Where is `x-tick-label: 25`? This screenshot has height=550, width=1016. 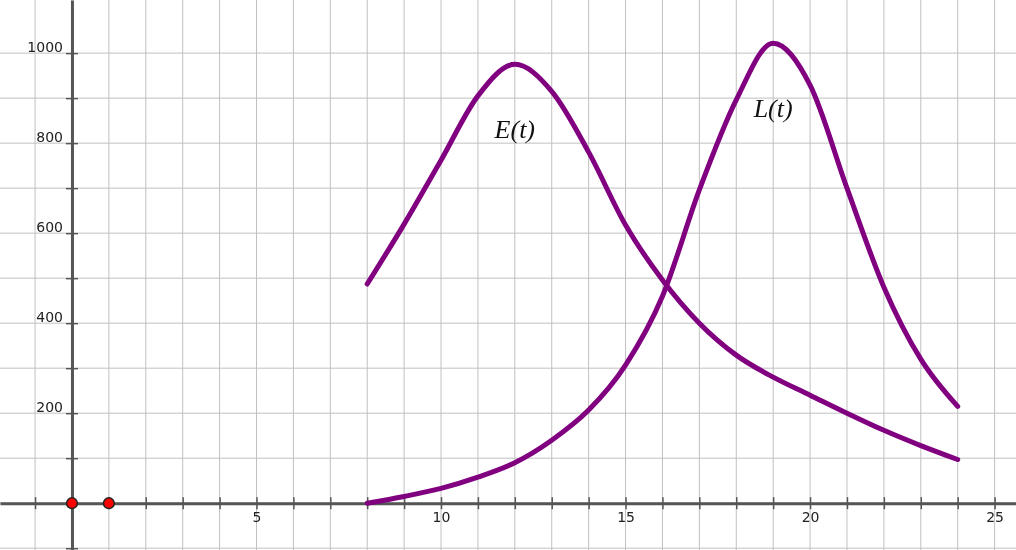
x-tick-label: 25 is located at coordinates (995, 517).